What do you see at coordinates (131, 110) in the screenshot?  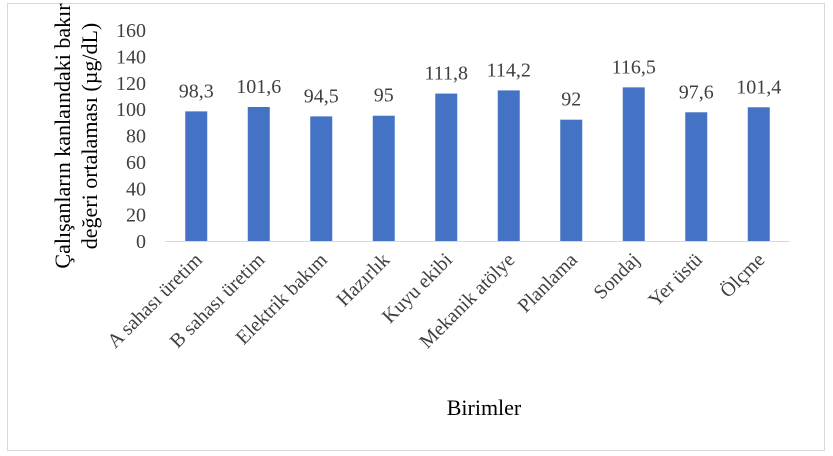 I see `y-tick-label: 100` at bounding box center [131, 110].